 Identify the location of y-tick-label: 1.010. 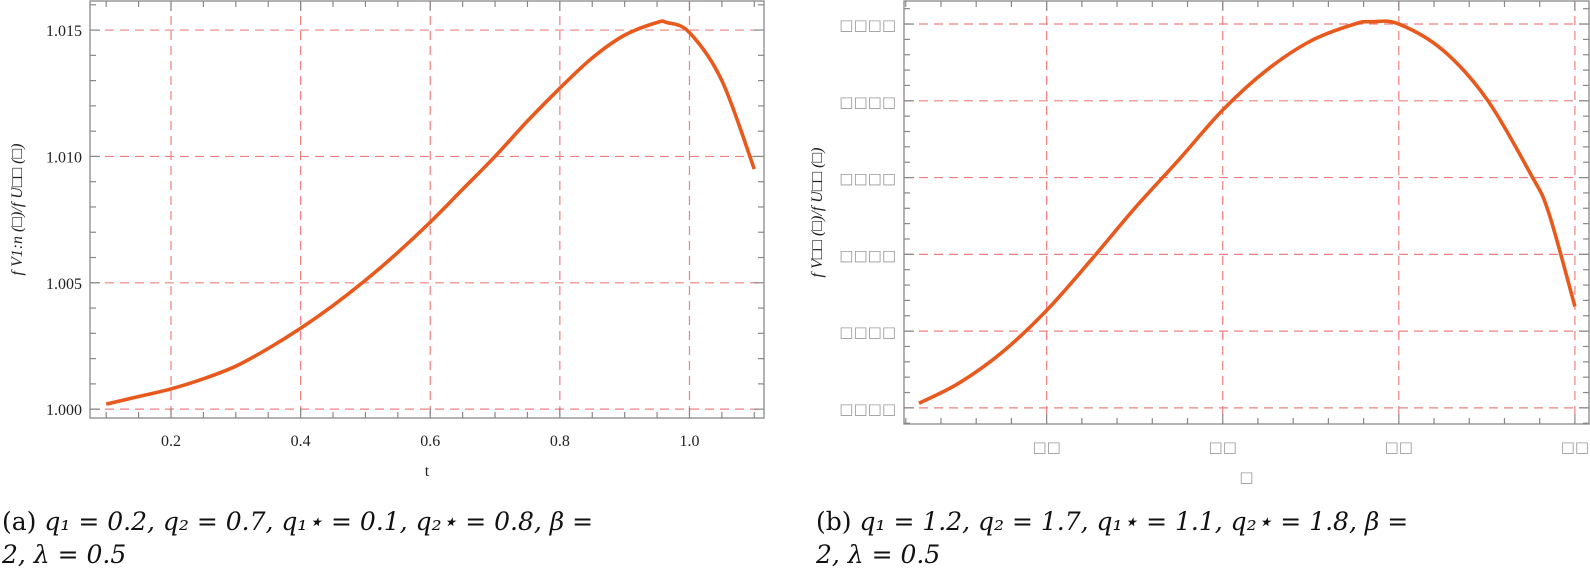
(64, 157).